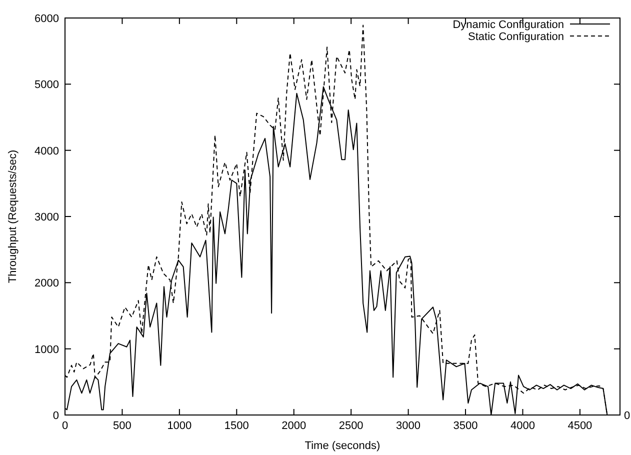  I want to click on y-tick-label: 0, so click(55, 416).